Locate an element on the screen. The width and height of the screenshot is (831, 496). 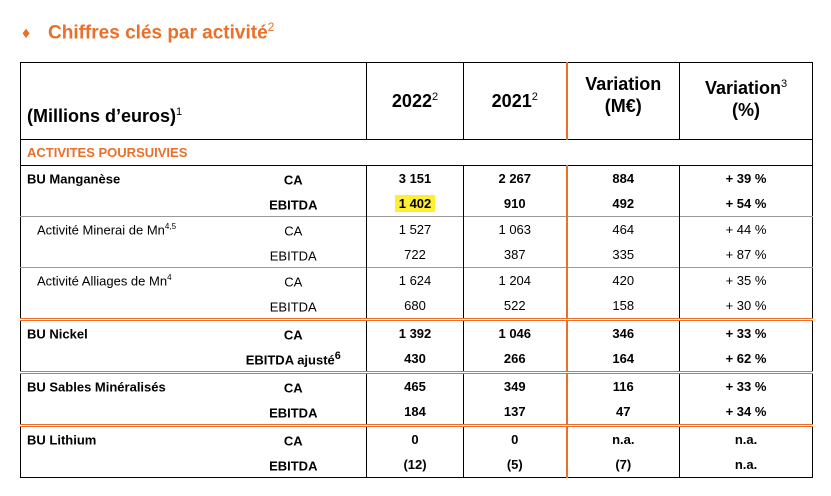
row-variation-pct-text: + 44 % is located at coordinates (746, 229).